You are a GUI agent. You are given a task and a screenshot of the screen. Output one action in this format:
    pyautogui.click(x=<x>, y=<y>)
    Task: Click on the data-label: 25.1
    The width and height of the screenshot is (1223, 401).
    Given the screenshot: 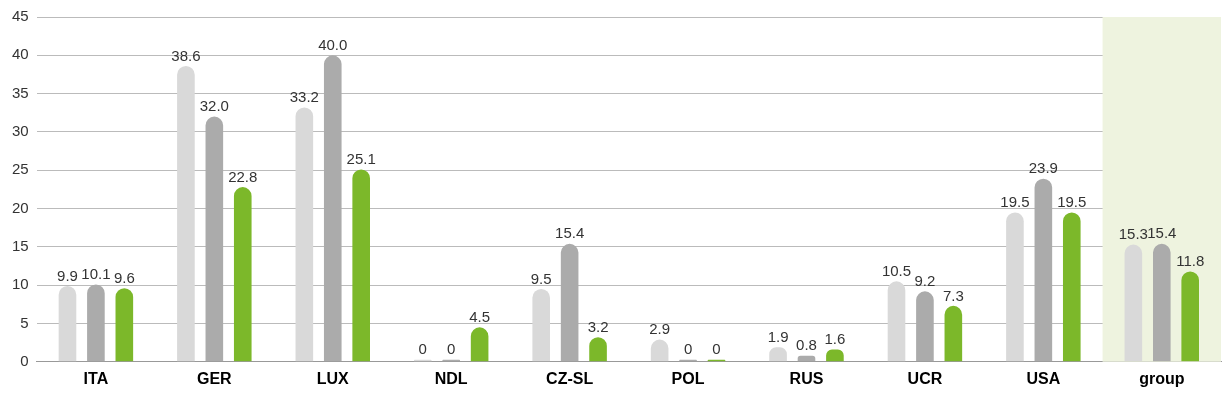 What is the action you would take?
    pyautogui.click(x=361, y=159)
    